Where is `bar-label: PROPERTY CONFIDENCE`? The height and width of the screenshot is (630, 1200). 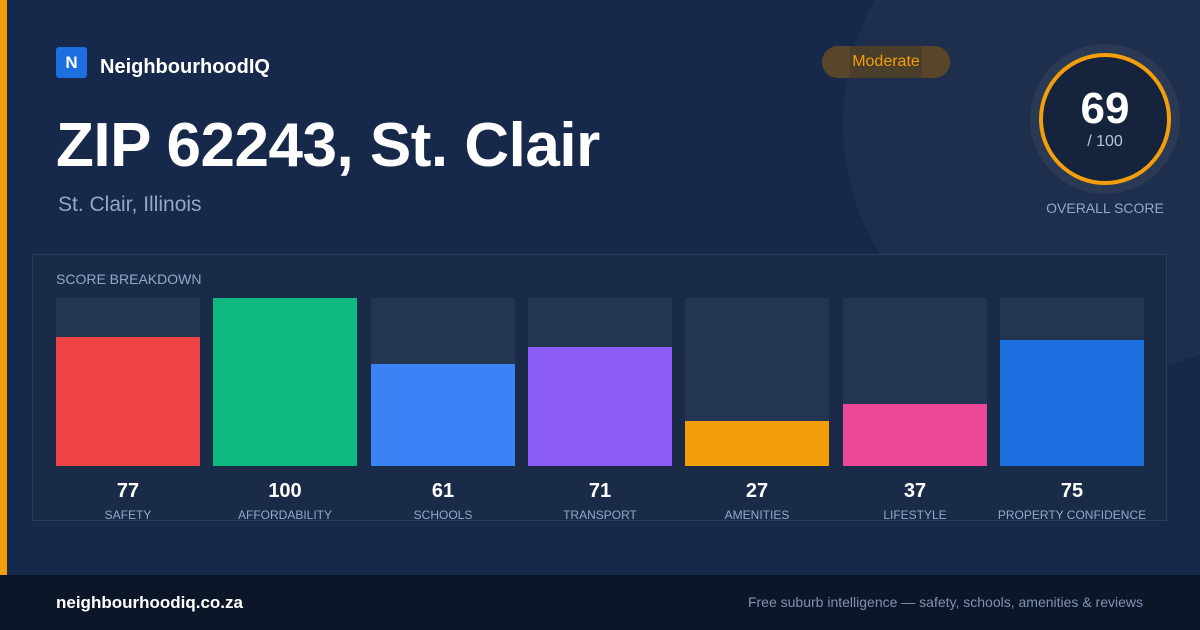 bar-label: PROPERTY CONFIDENCE is located at coordinates (1072, 515).